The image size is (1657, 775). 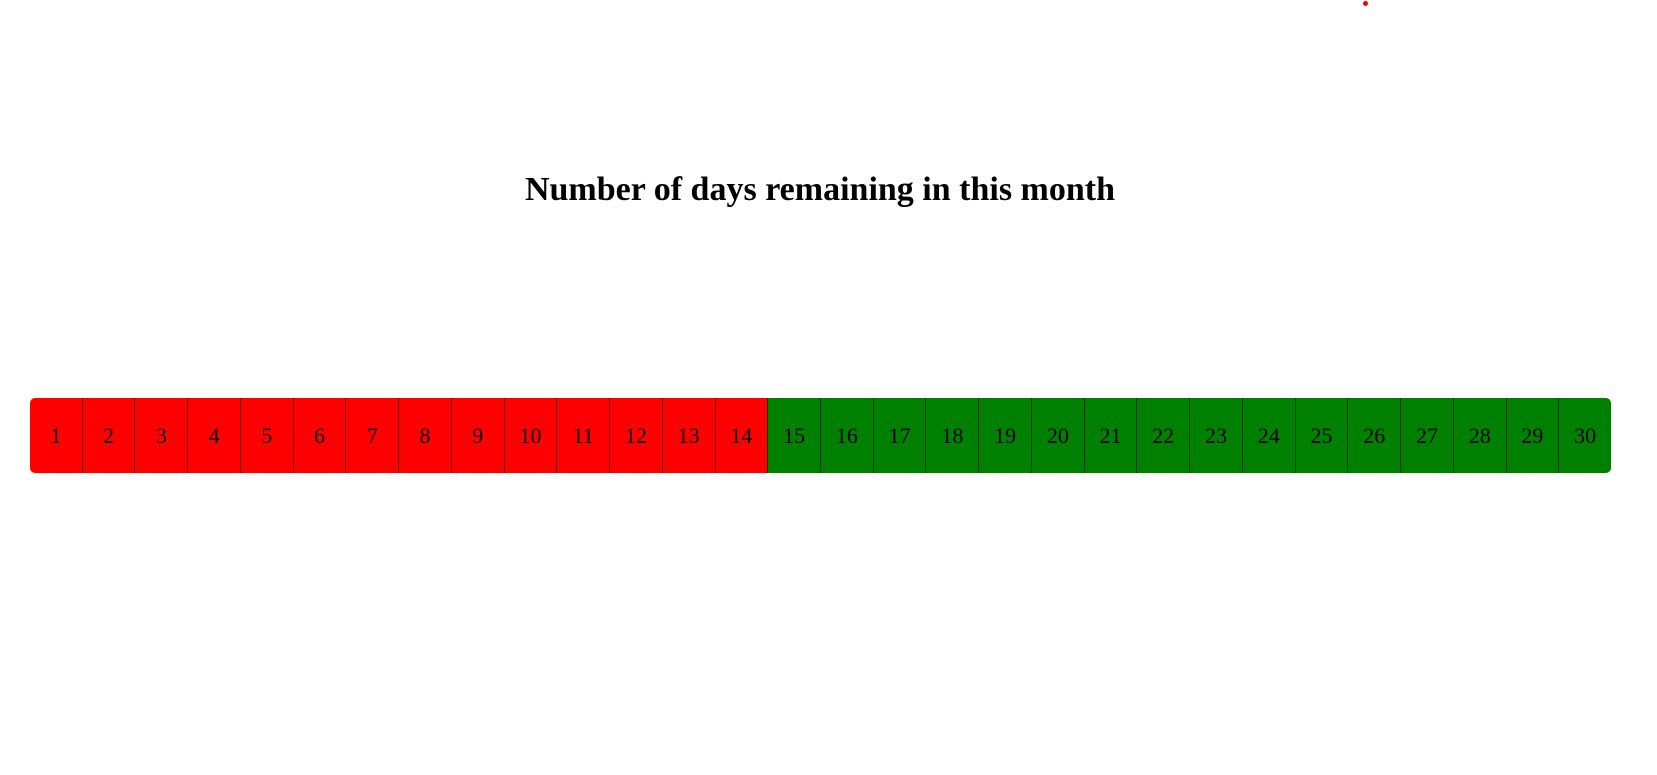 What do you see at coordinates (952, 435) in the screenshot?
I see `day-cell-18: 18` at bounding box center [952, 435].